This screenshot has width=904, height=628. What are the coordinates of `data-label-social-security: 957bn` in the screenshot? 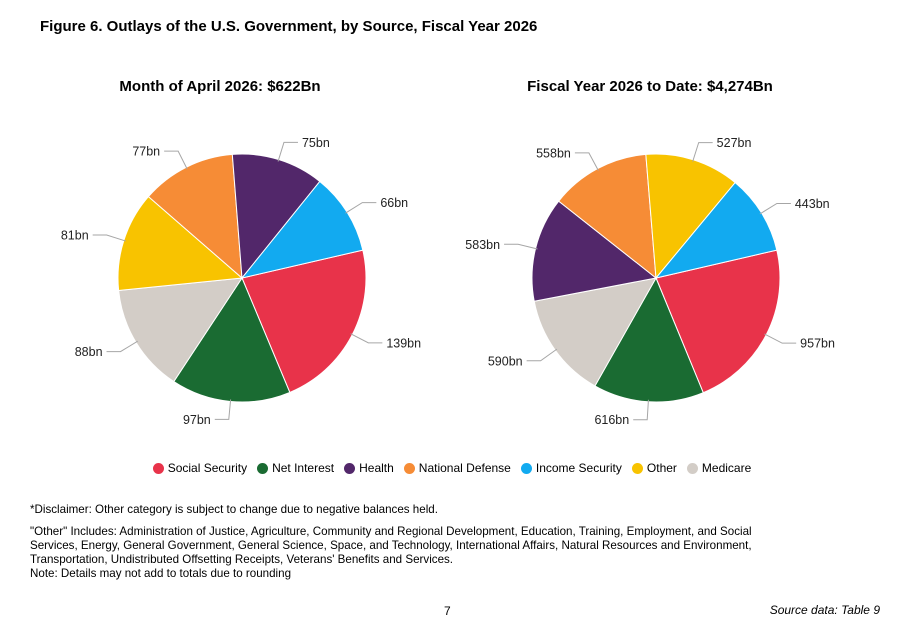 It's located at (817, 344).